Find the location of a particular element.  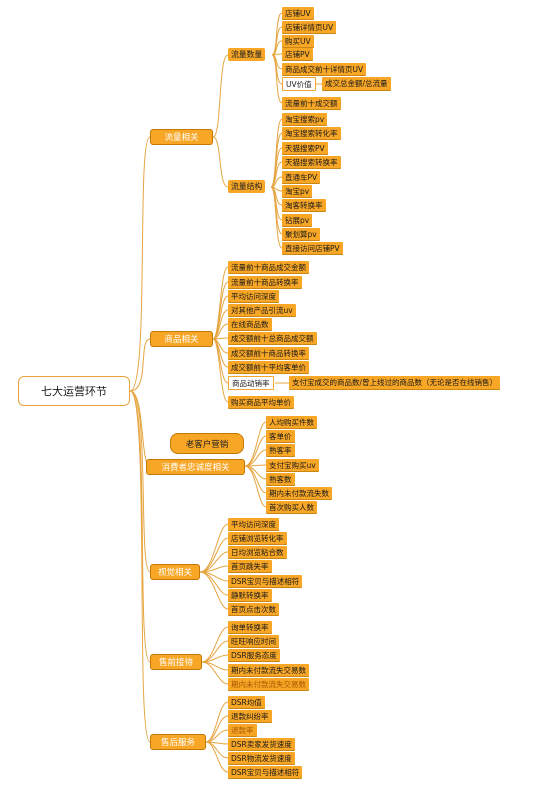

leaf-loyalty: 期内未付款流失数 is located at coordinates (299, 493).